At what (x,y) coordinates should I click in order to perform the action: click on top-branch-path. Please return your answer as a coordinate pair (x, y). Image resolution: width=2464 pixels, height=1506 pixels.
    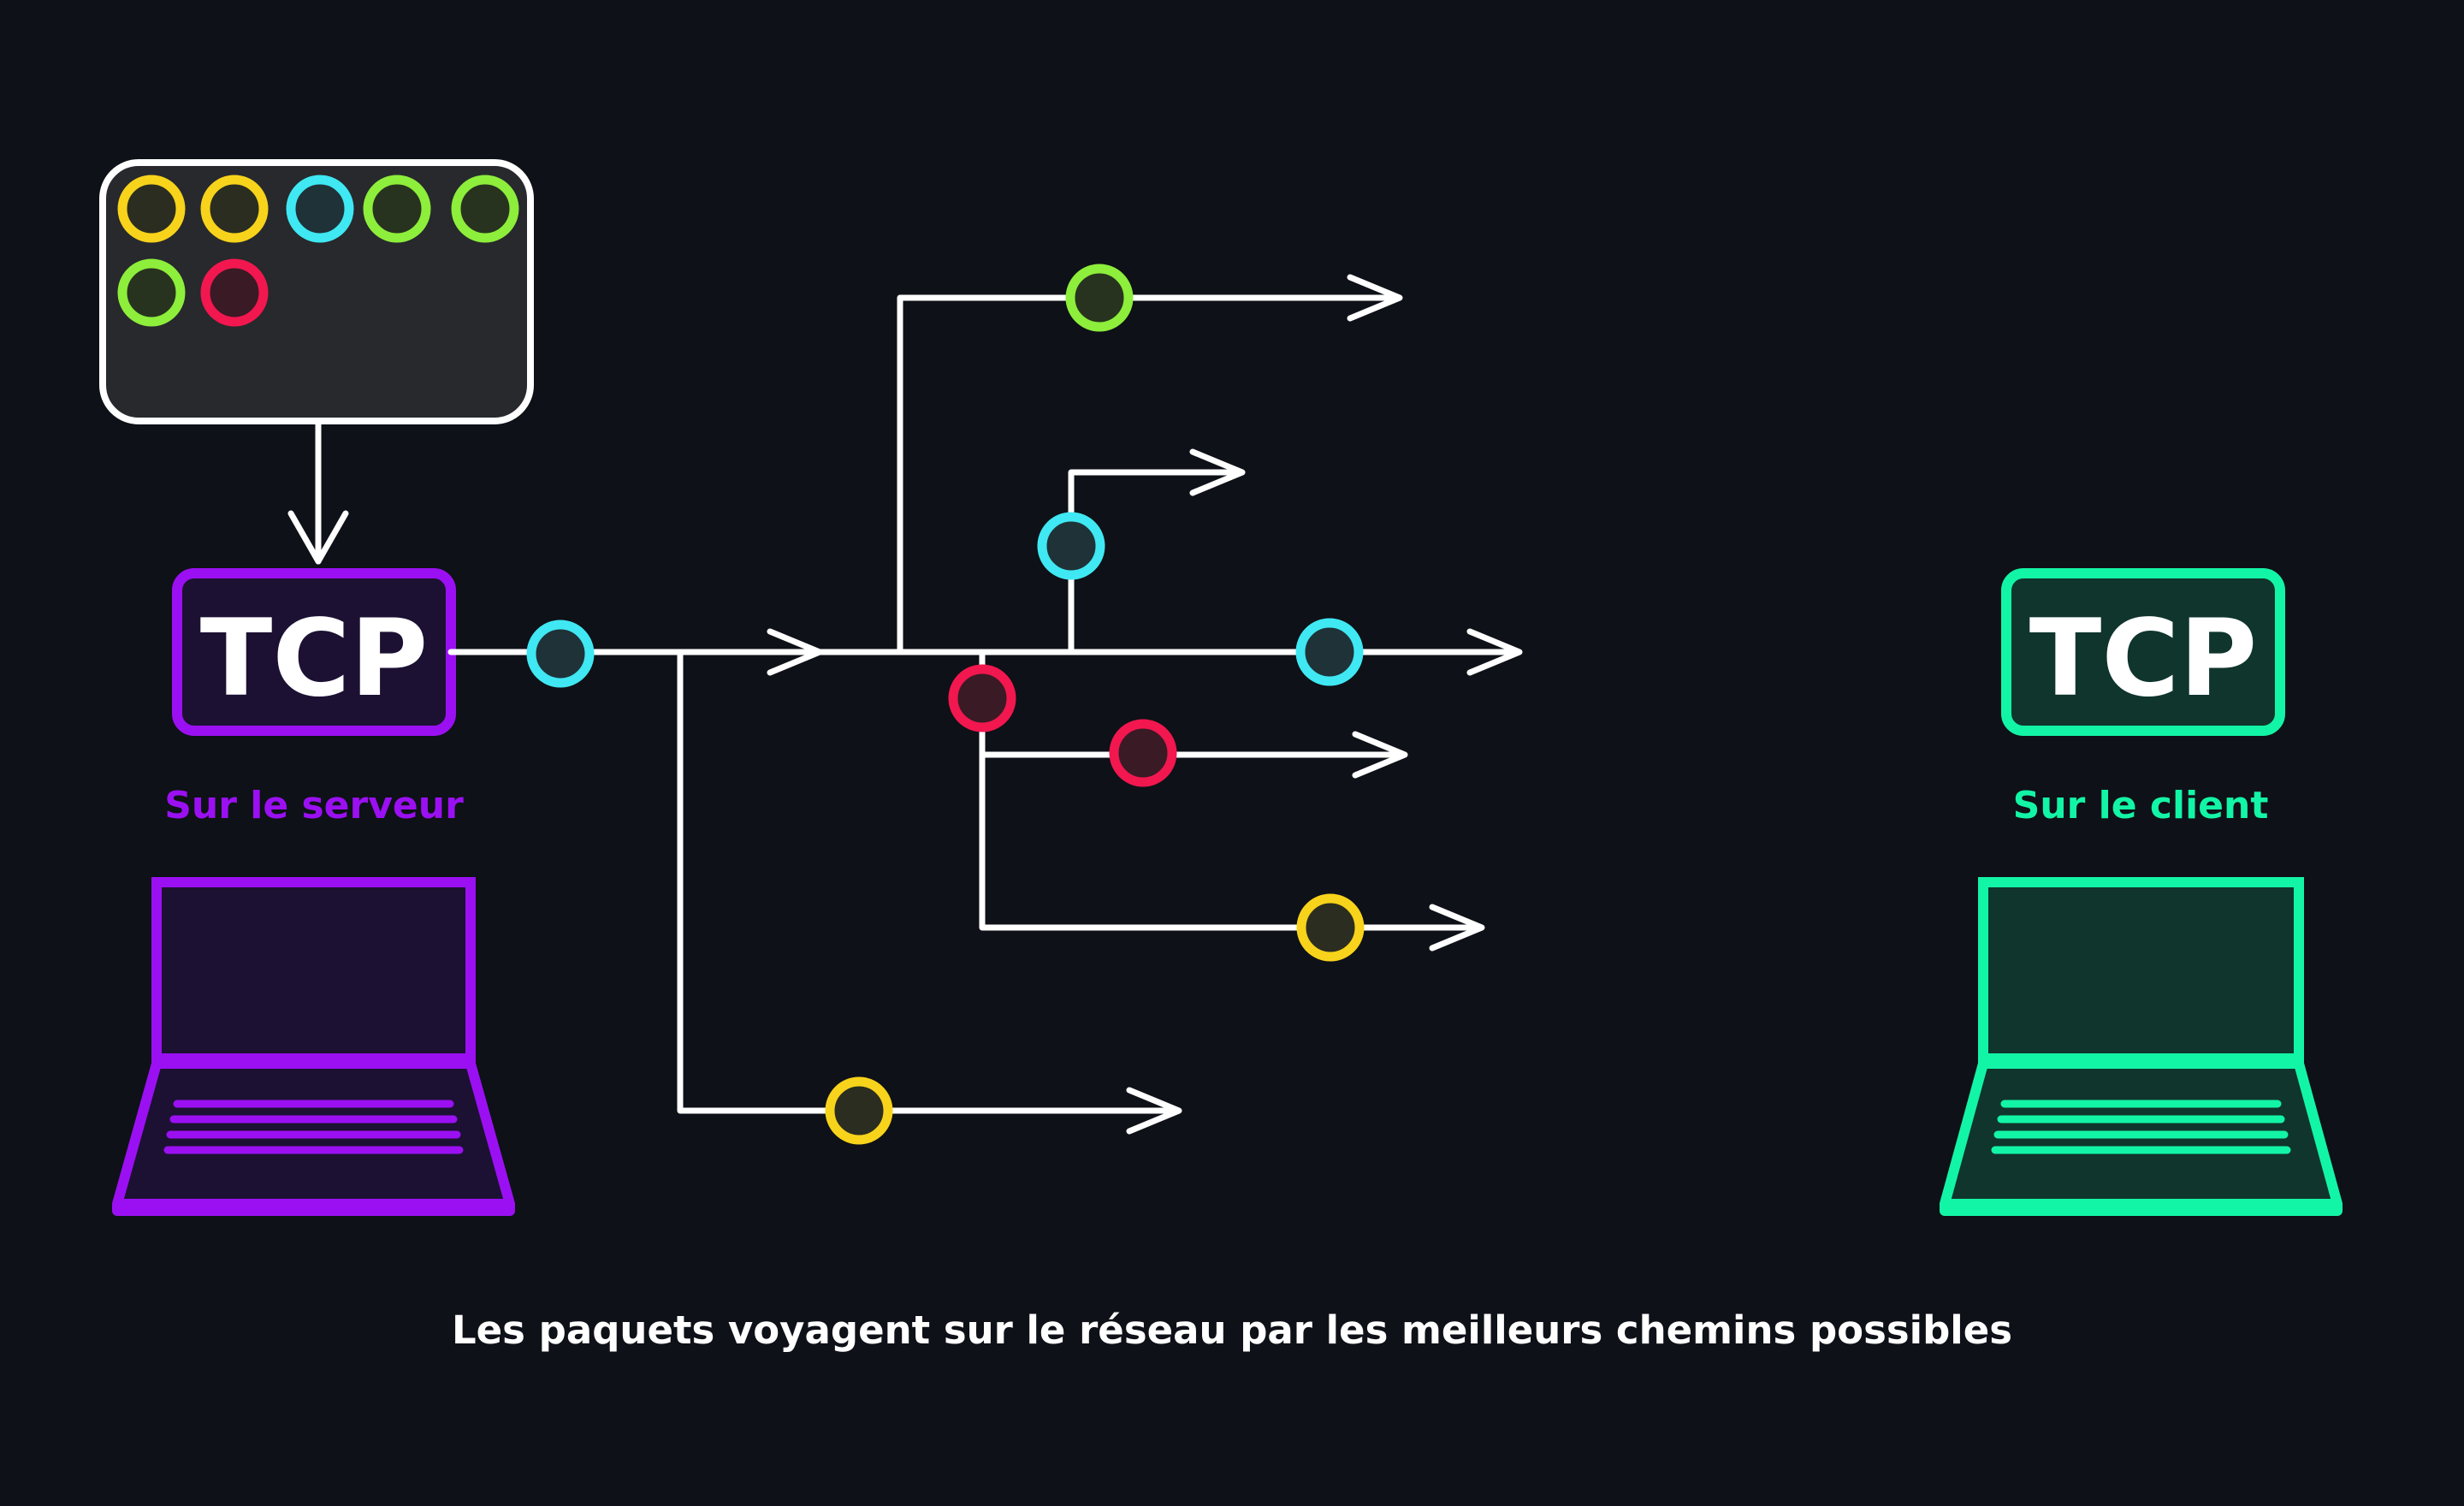
    Looking at the image, I should click on (1149, 474).